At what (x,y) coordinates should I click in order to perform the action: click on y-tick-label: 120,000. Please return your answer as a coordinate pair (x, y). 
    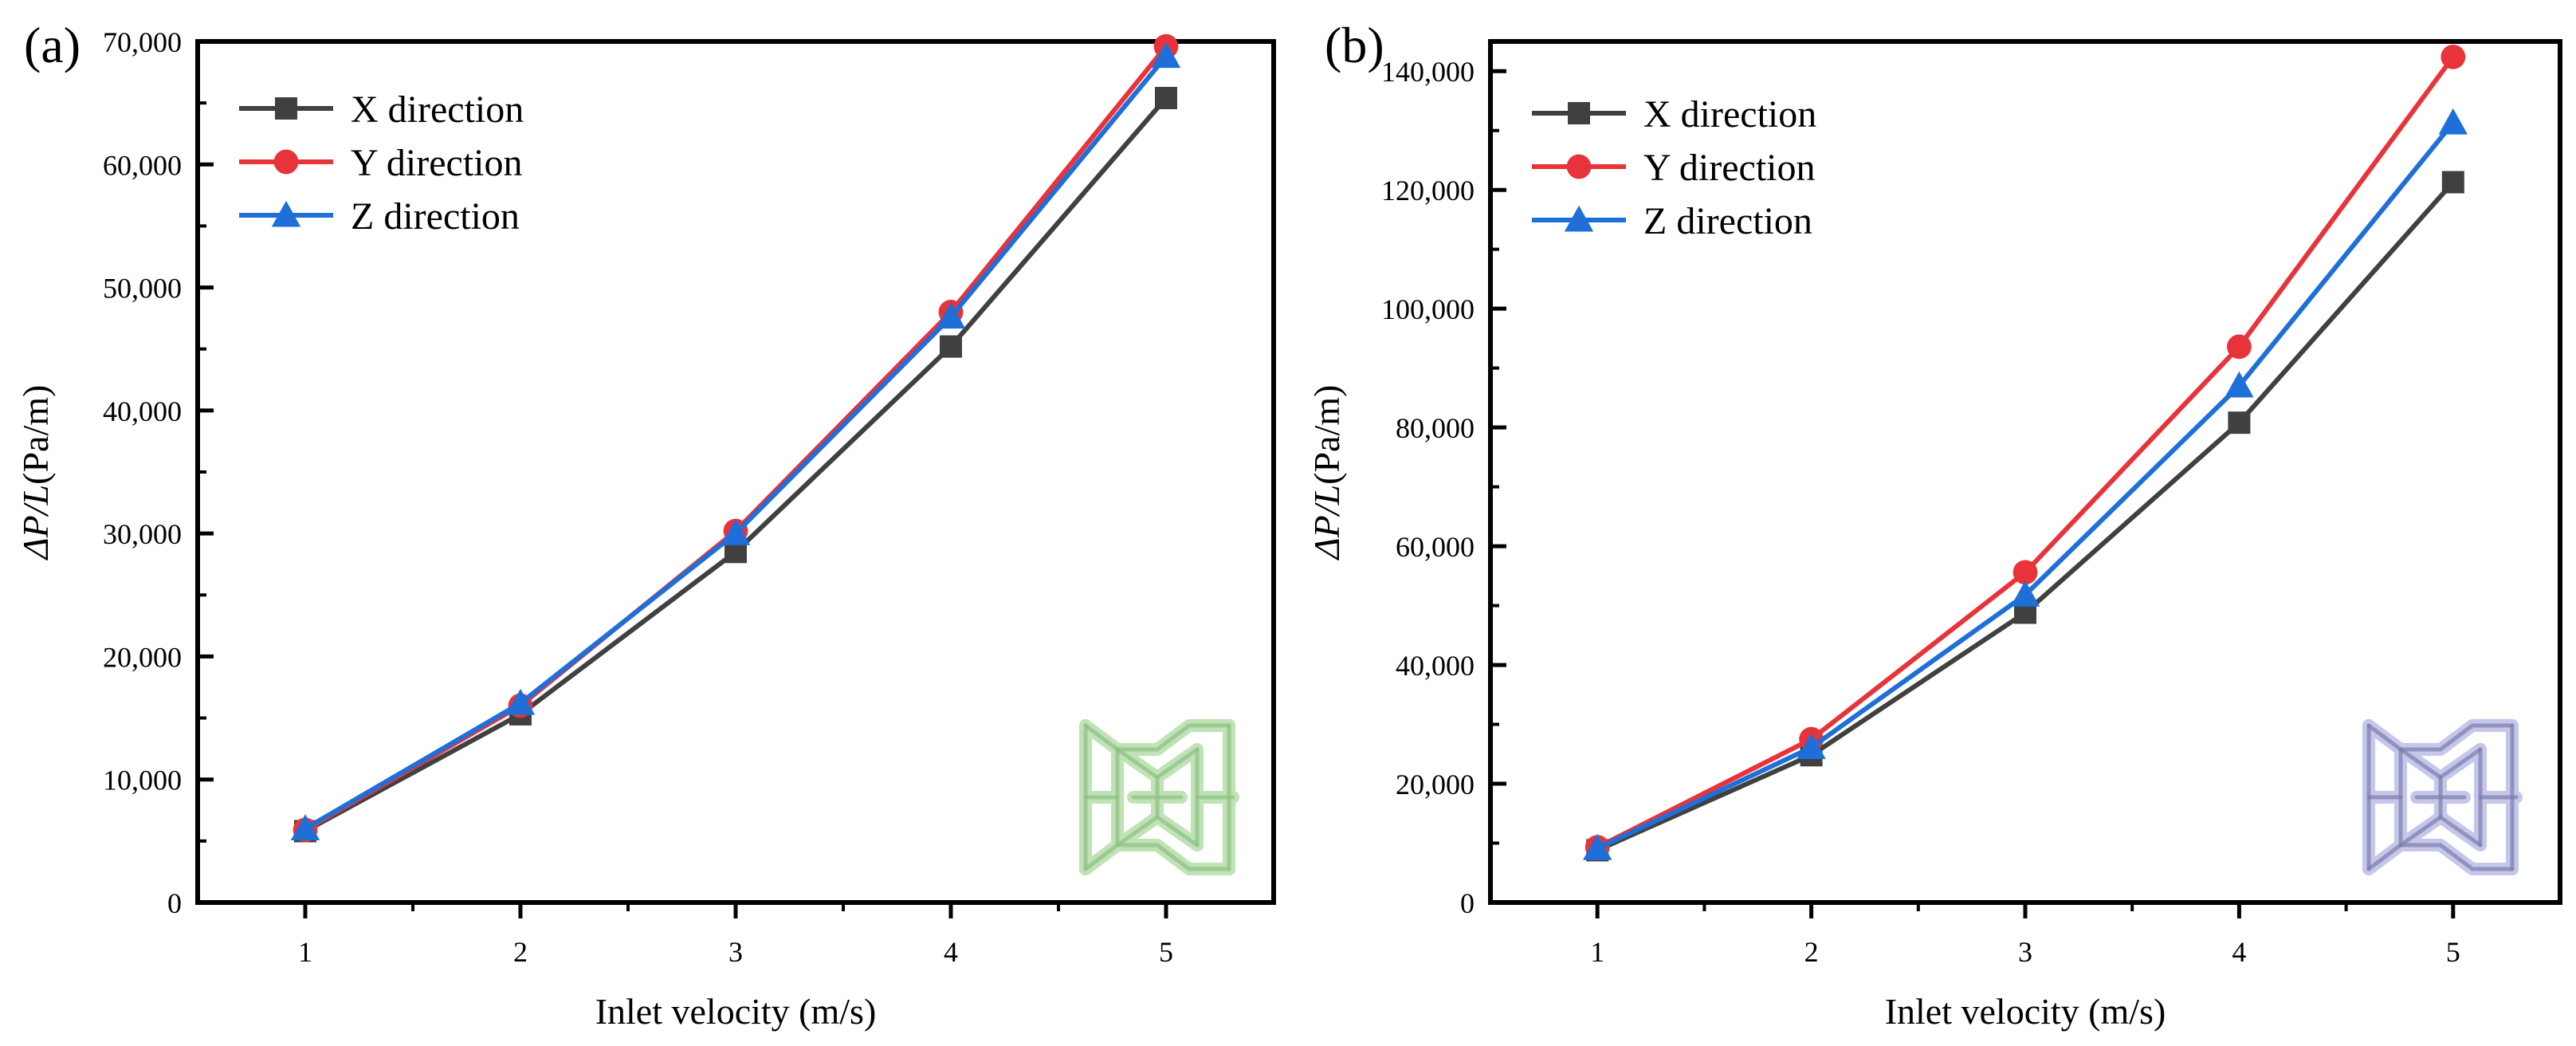
    Looking at the image, I should click on (1428, 190).